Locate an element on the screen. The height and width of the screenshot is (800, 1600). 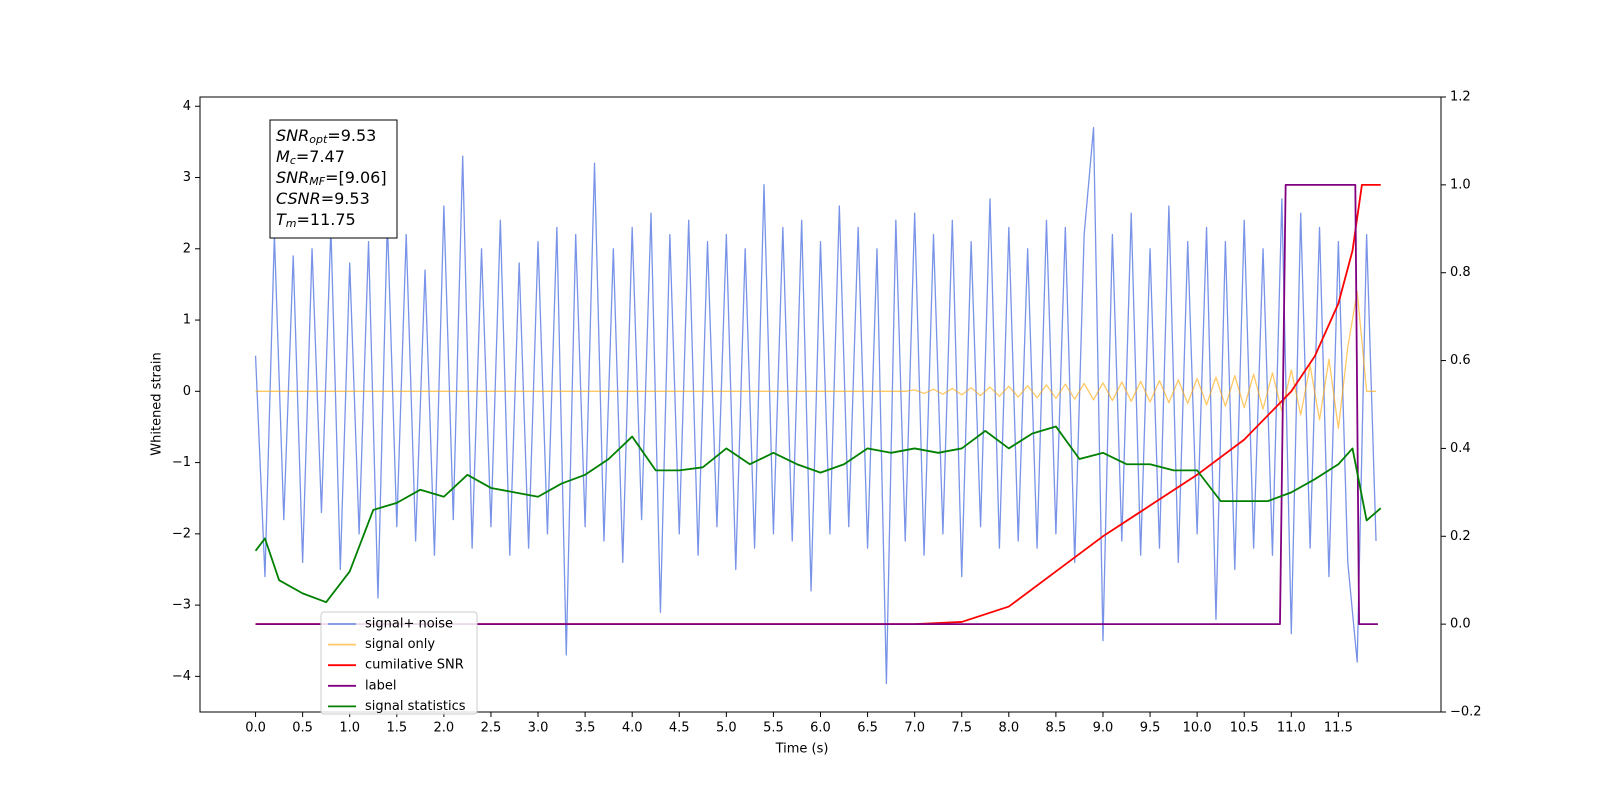
annotation-box is located at coordinates (333, 179).